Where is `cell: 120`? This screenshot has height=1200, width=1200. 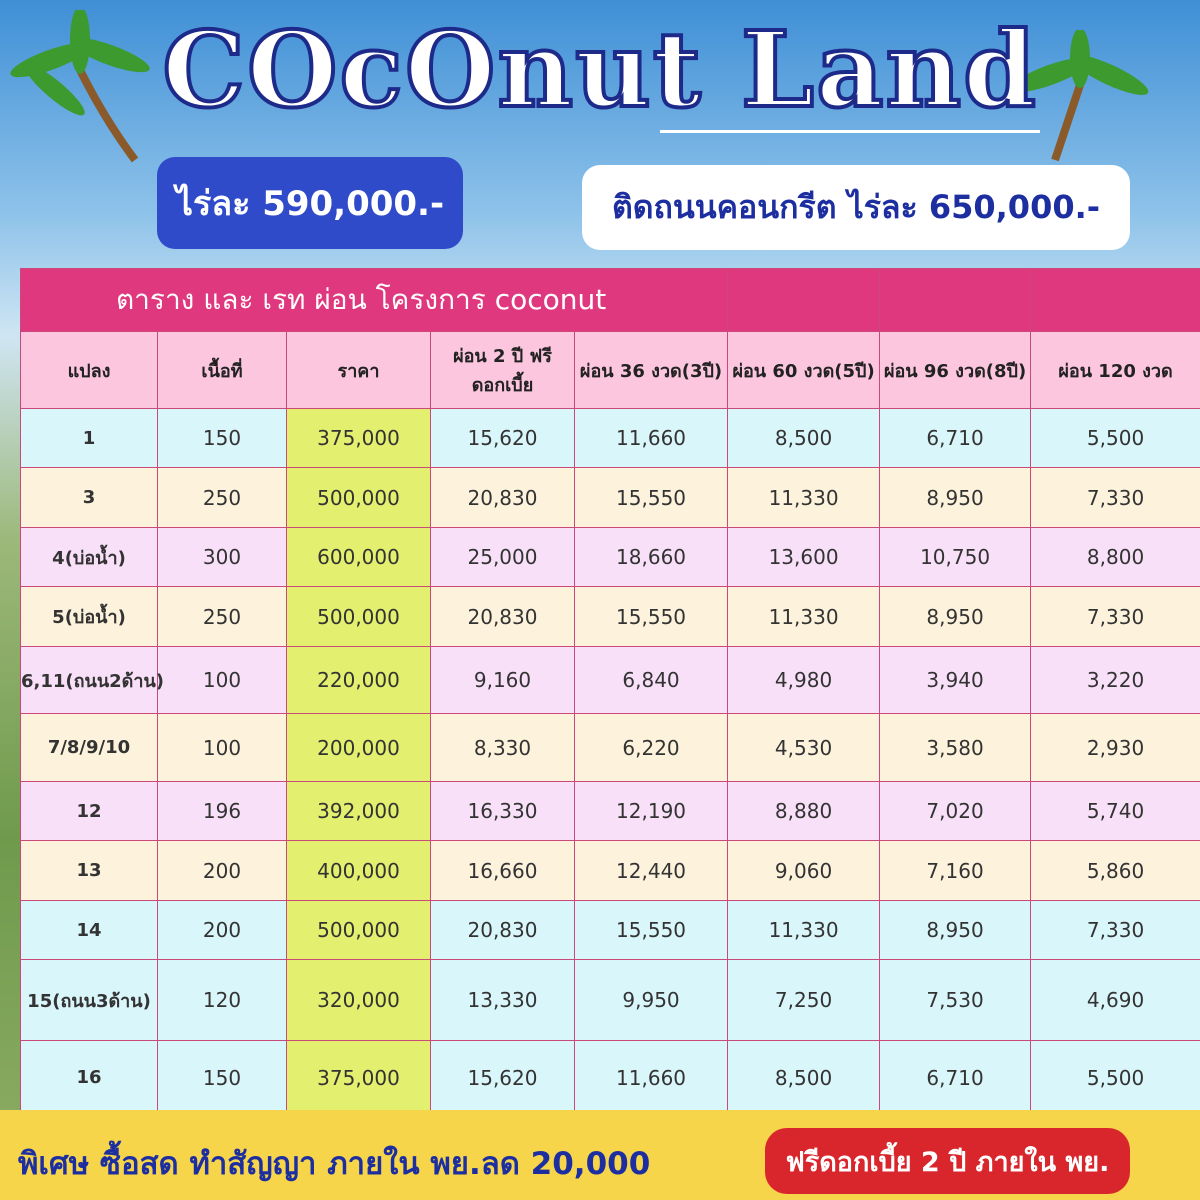 cell: 120 is located at coordinates (222, 1000).